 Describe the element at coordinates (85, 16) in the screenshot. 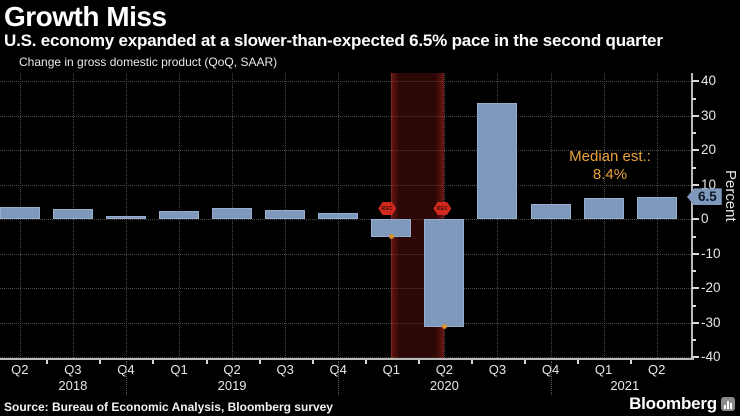

I see `page-title: Growth Miss` at that location.